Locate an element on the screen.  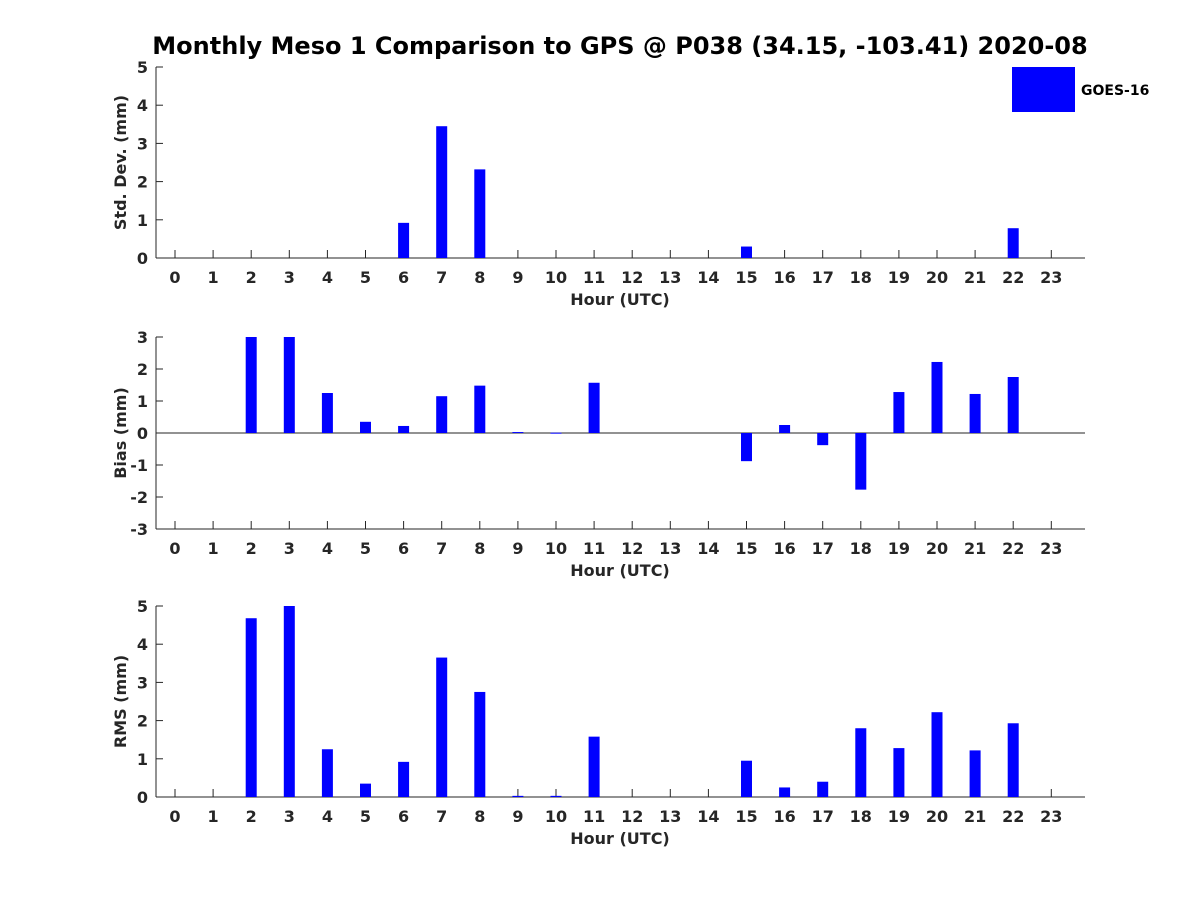
legend-swatch is located at coordinates (1043, 89).